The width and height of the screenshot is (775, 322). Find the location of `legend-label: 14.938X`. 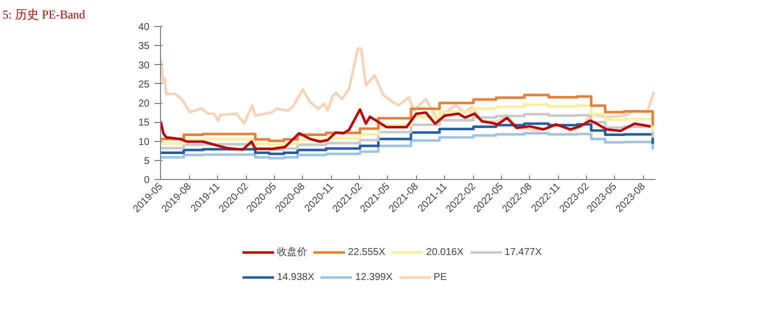

legend-label: 14.938X is located at coordinates (295, 277).